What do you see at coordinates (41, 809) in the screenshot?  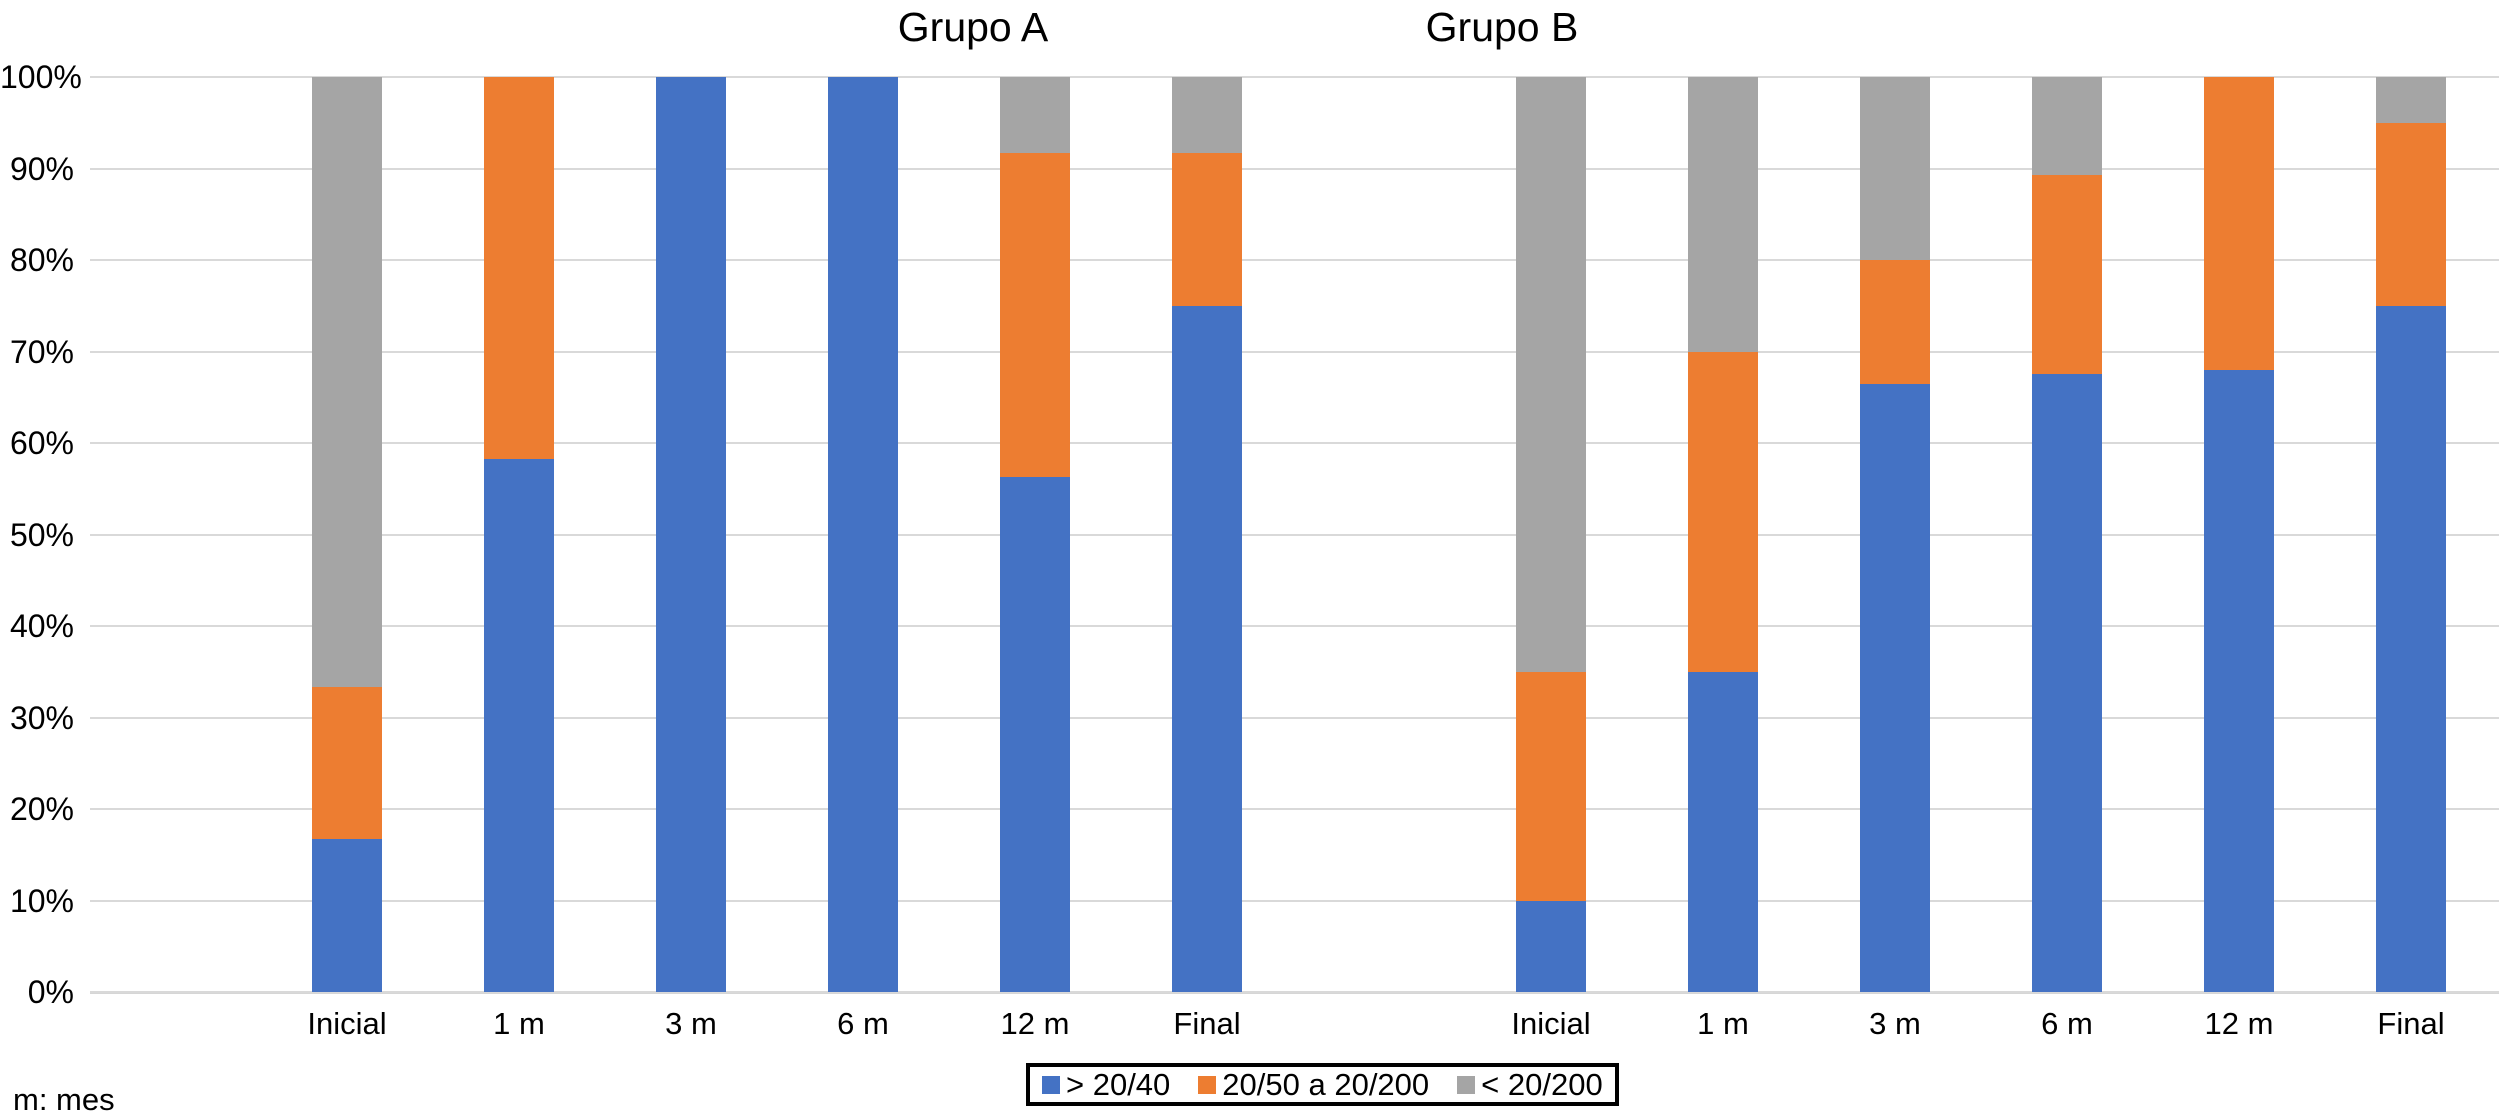 I see `y-tick-label: 20%` at bounding box center [41, 809].